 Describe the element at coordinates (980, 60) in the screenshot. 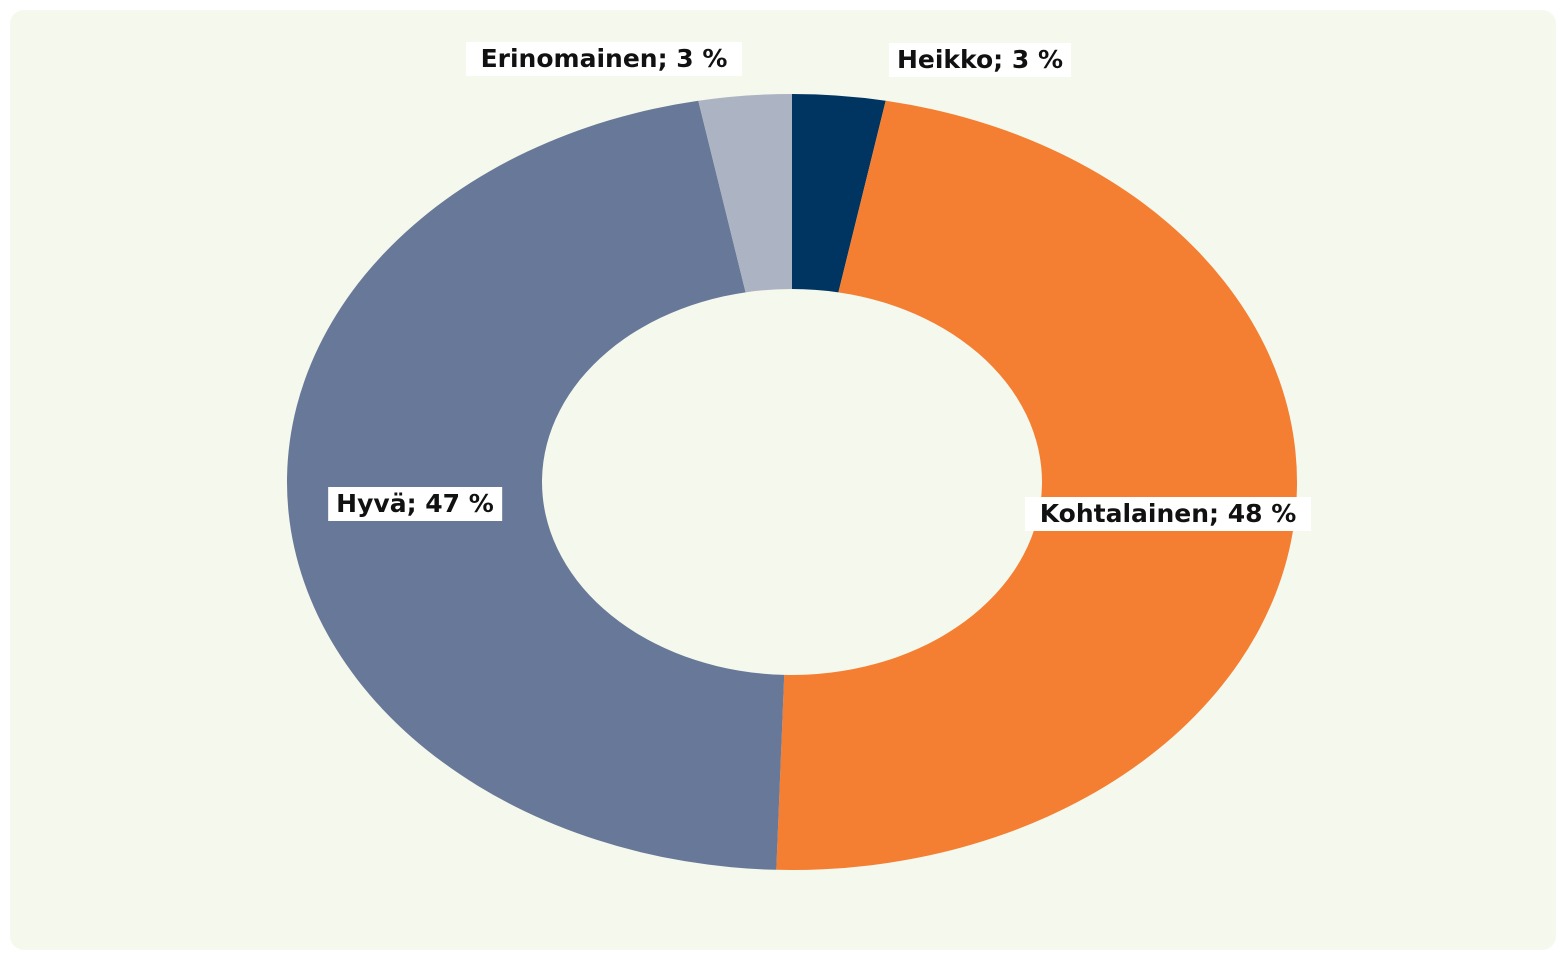

I see `data-label: Heikko; 3 %` at that location.